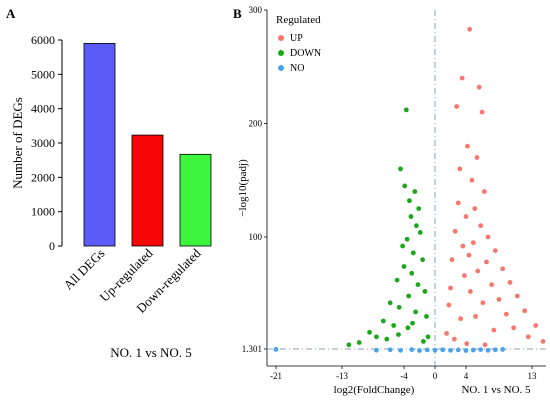  Describe the element at coordinates (276, 376) in the screenshot. I see `volcano-x-tick-label: -21` at that location.